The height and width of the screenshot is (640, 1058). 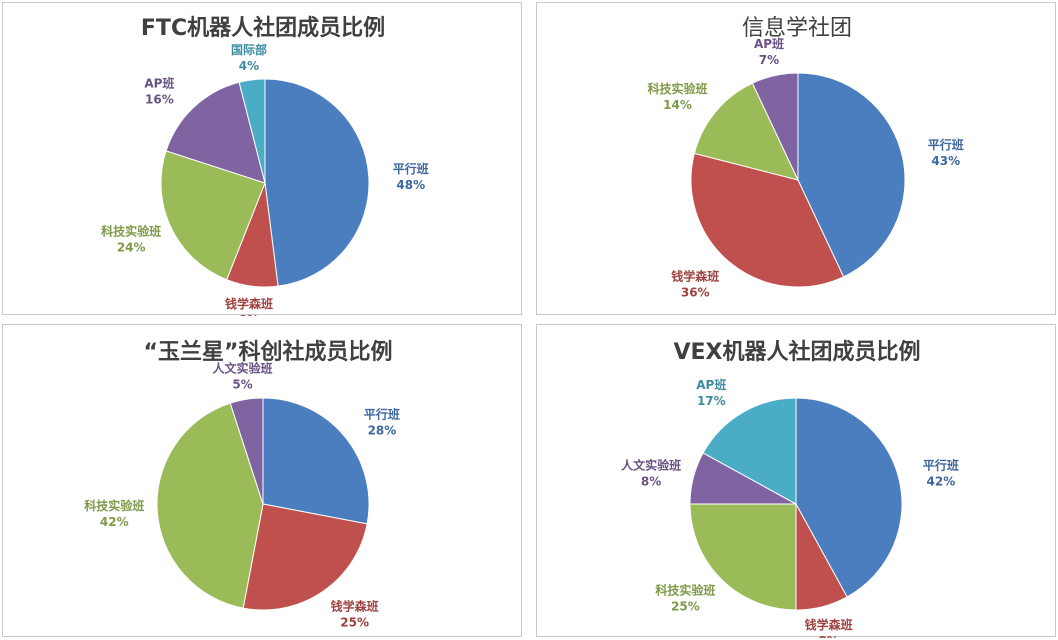 I want to click on slice-percent: 24%, so click(x=131, y=247).